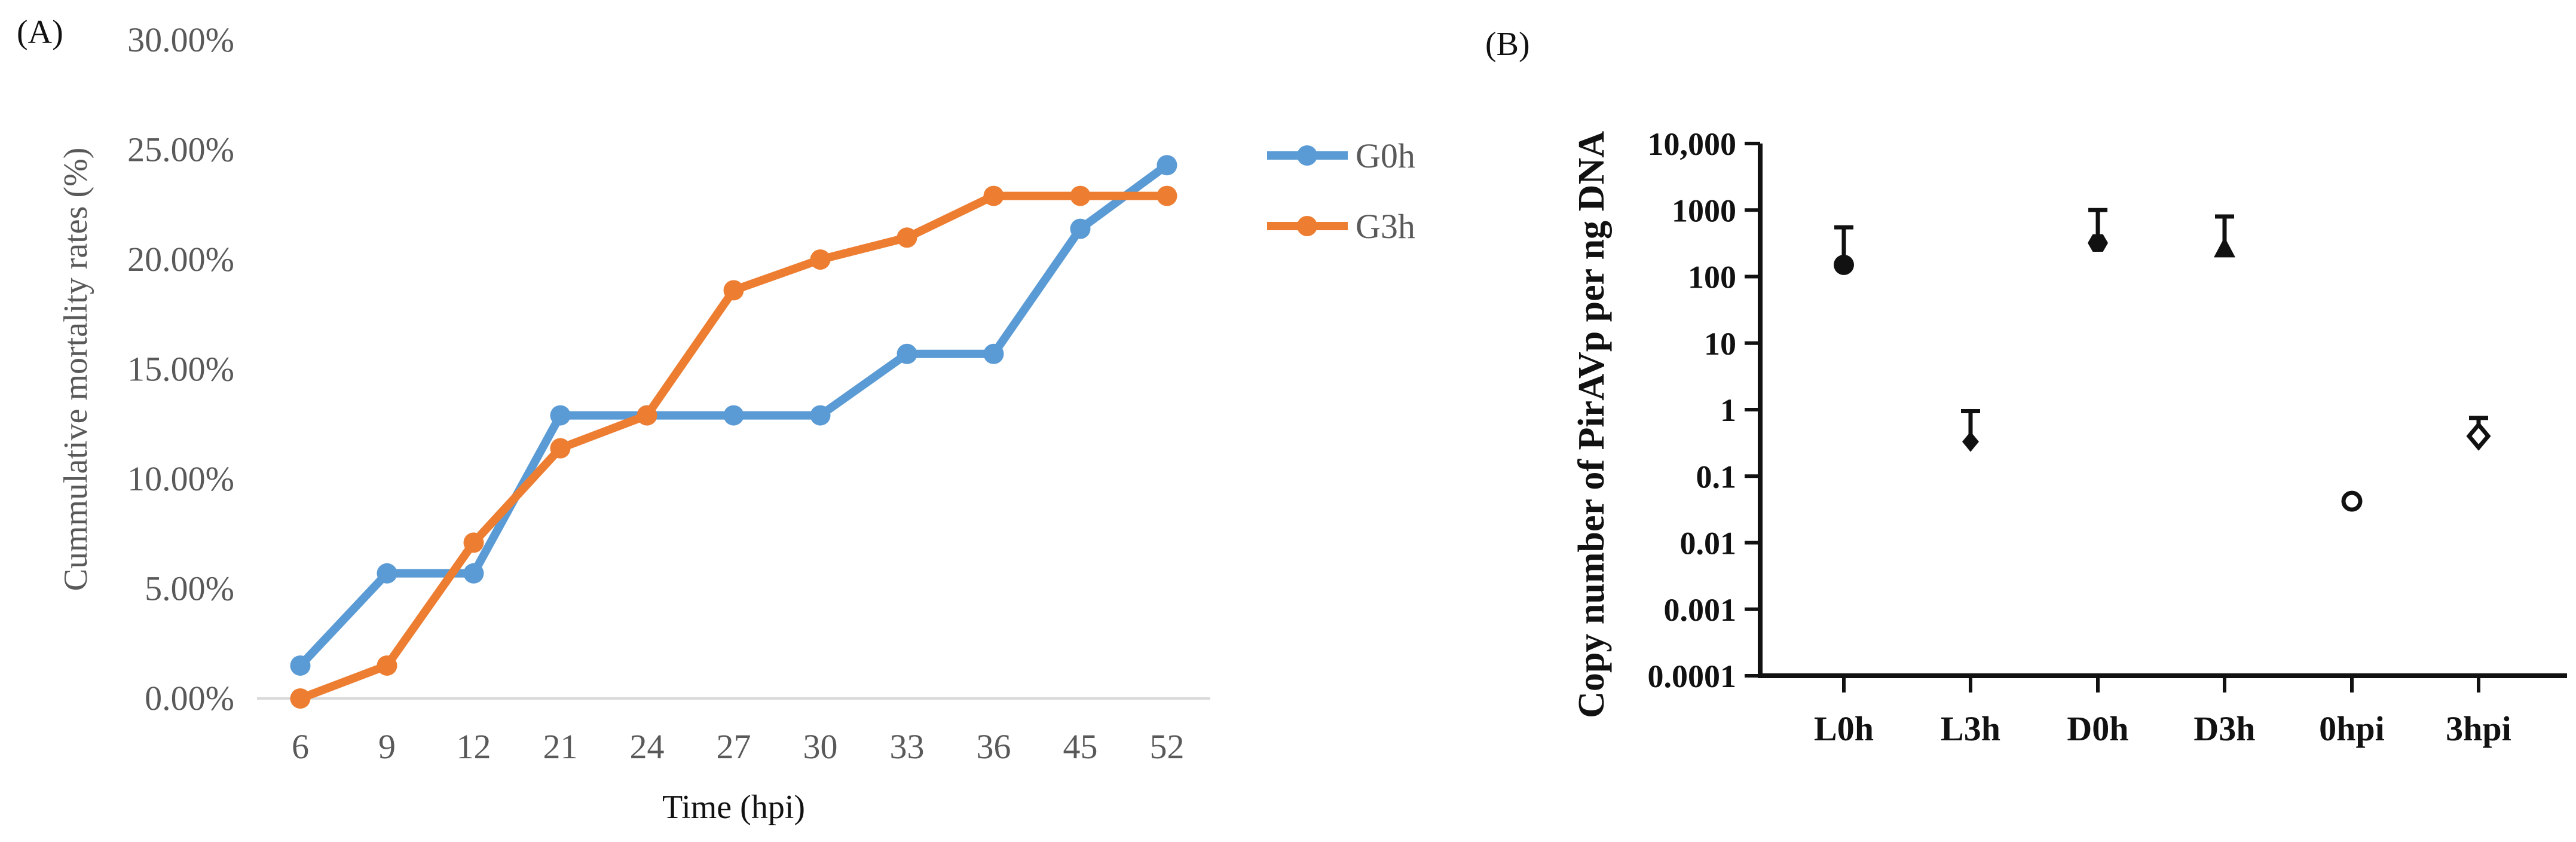 This screenshot has height=842, width=2576. What do you see at coordinates (907, 746) in the screenshot?
I see `x-tick-label-a: 33` at bounding box center [907, 746].